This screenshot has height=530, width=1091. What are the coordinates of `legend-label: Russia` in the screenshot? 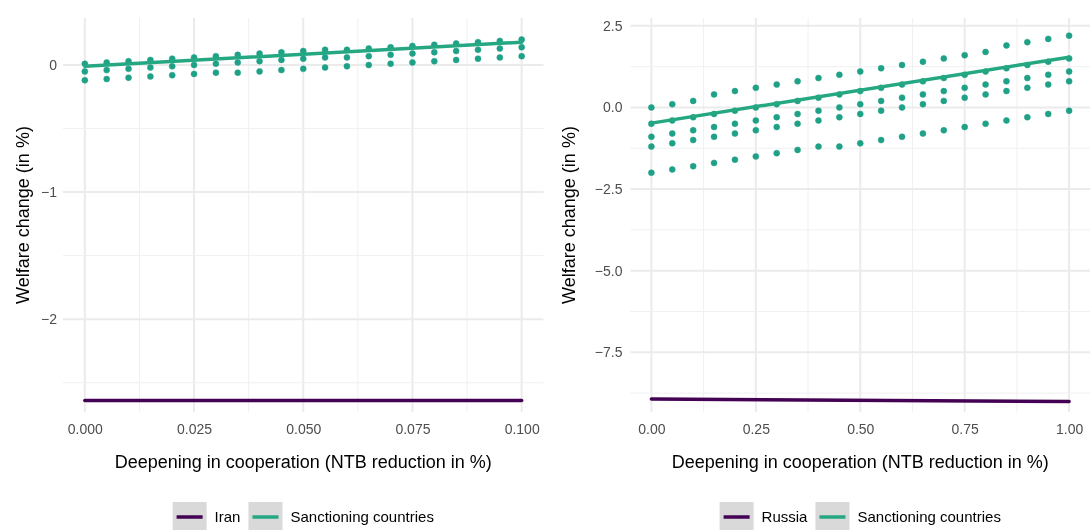 It's located at (785, 516).